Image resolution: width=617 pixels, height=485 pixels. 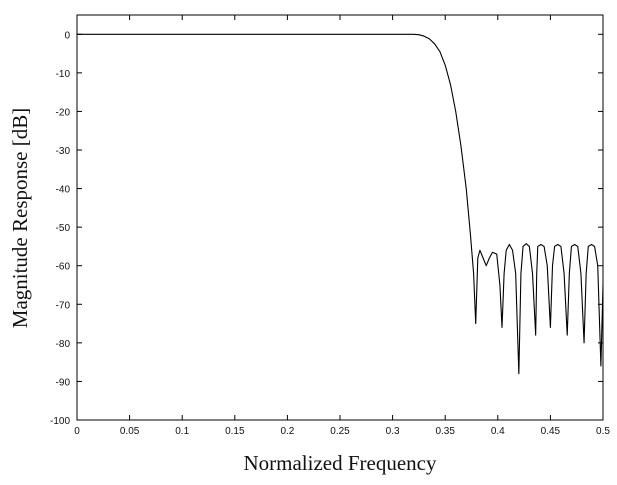 I want to click on y-tick-label: -100, so click(x=60, y=421).